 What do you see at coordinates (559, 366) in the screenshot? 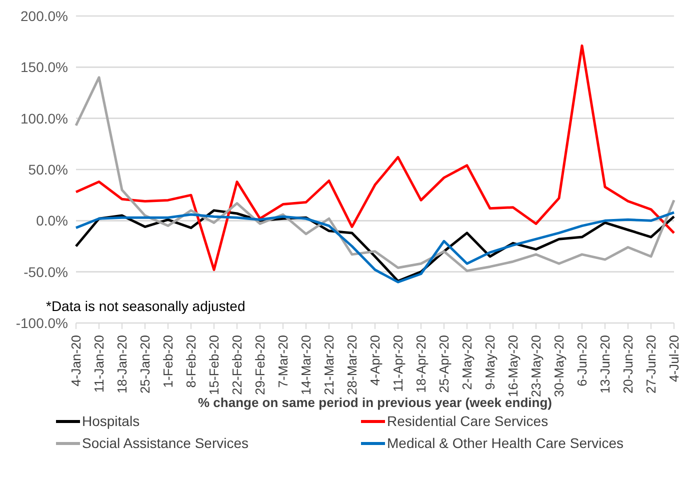
I see `x-tick-label: 30-May-20` at bounding box center [559, 366].